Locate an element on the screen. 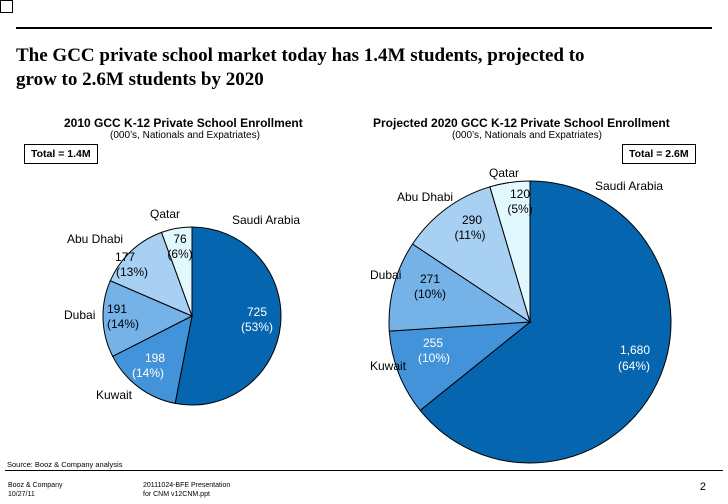  slice-value-qatar-2020: 120 is located at coordinates (520, 194).